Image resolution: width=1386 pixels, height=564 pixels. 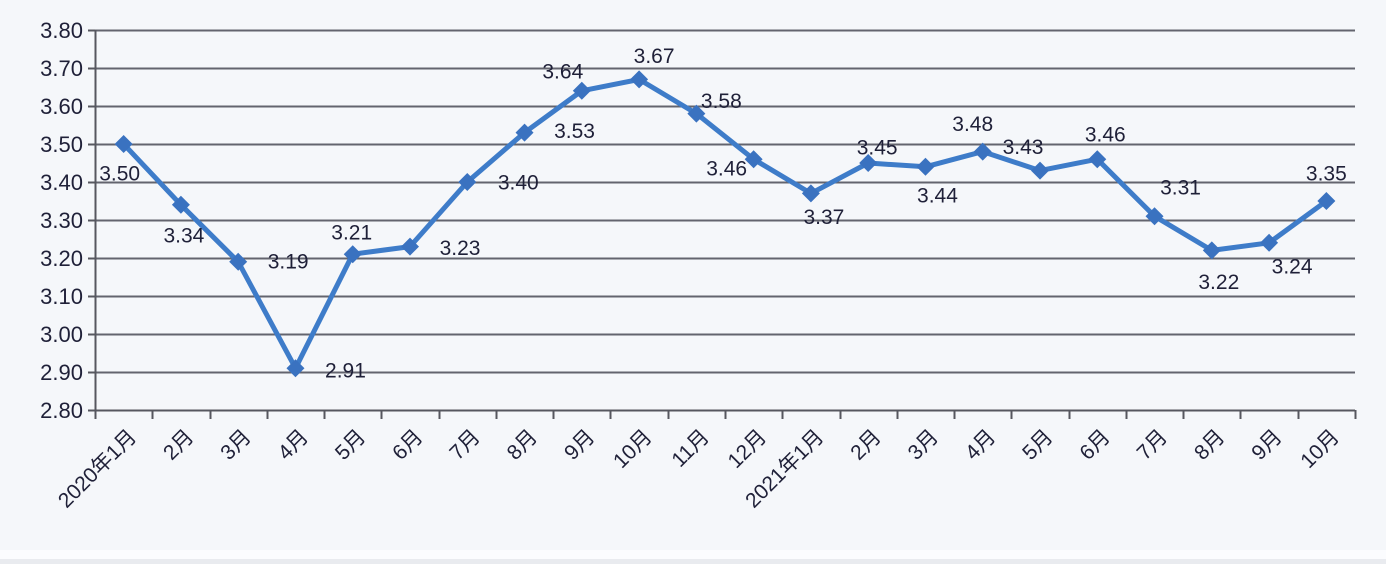 I want to click on data-label: 3.64, so click(x=562, y=71).